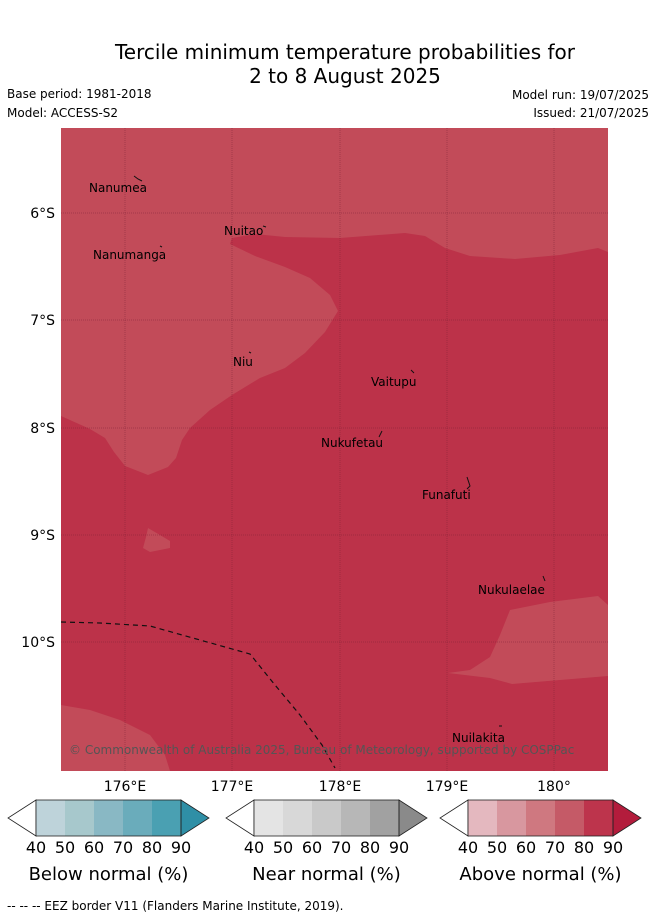  I want to click on colorbar-near-normal-low-extension, so click(240, 818).